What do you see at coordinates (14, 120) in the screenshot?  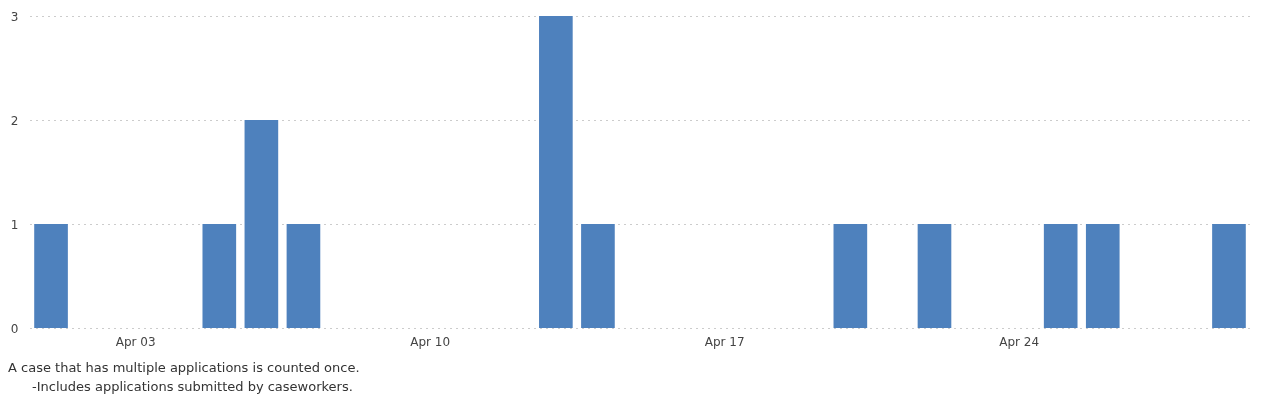 I see `y-tick-label: 2` at bounding box center [14, 120].